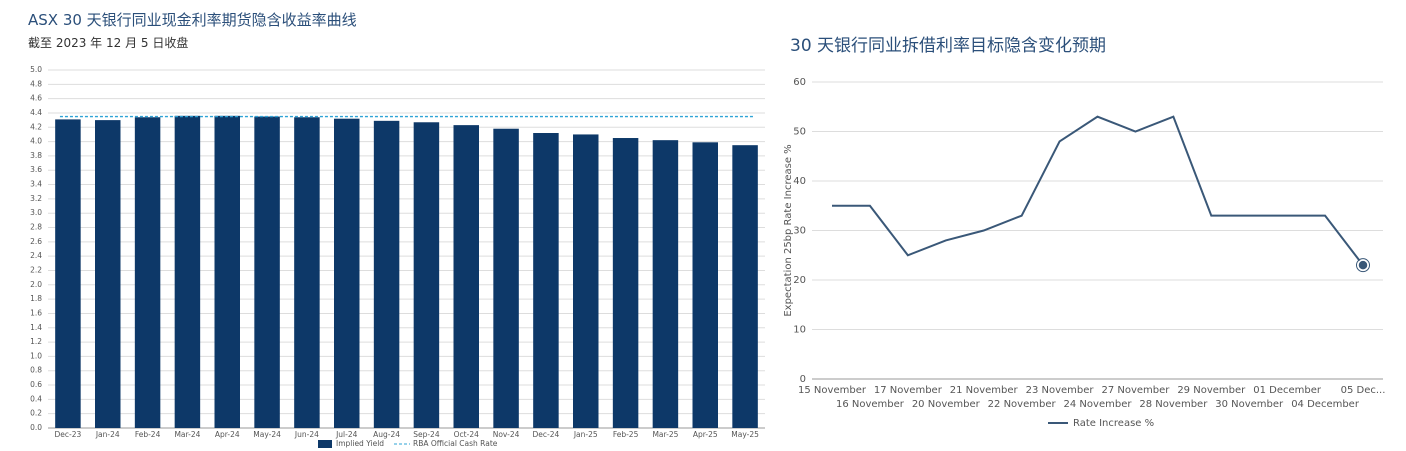  Describe the element at coordinates (1249, 404) in the screenshot. I see `x-tick-label: 30 November` at that location.